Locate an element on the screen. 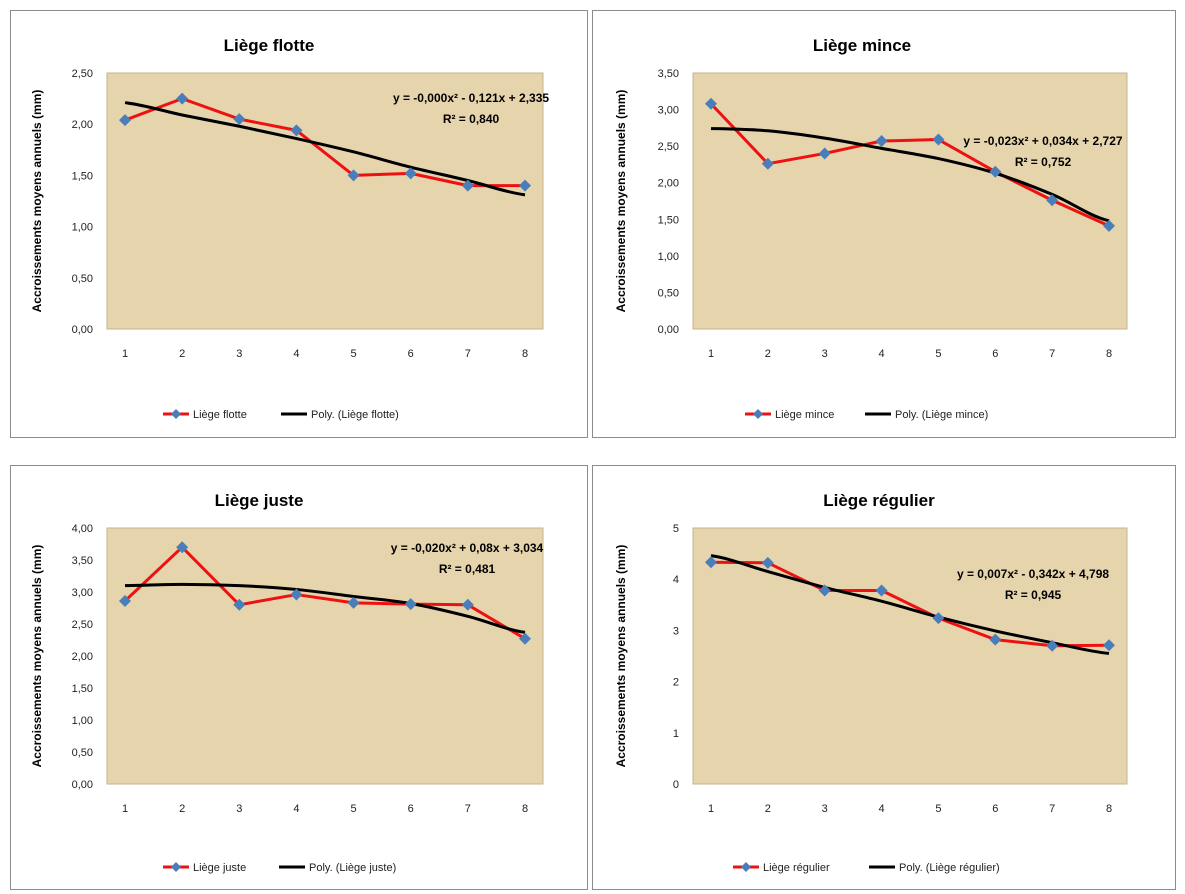  trend-r2: R² = 0,840 is located at coordinates (471, 119).